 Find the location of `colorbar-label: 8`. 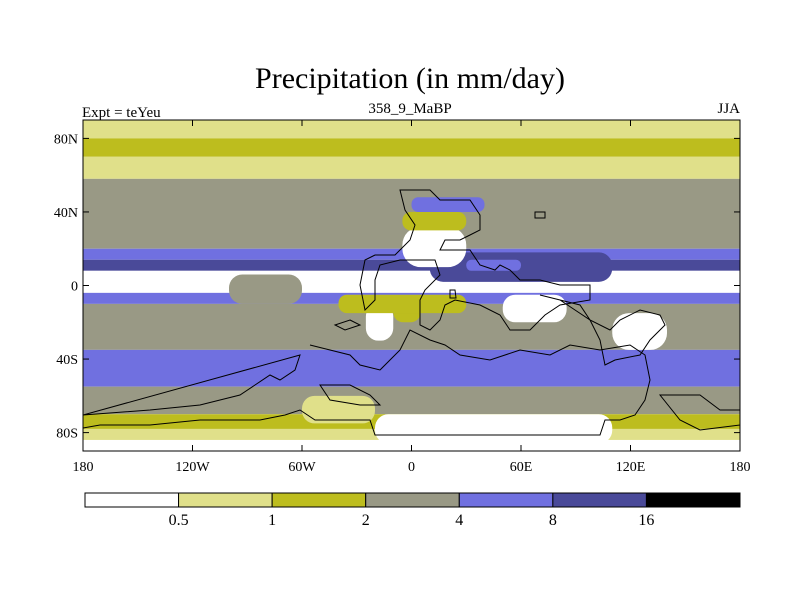

colorbar-label: 8 is located at coordinates (553, 520).